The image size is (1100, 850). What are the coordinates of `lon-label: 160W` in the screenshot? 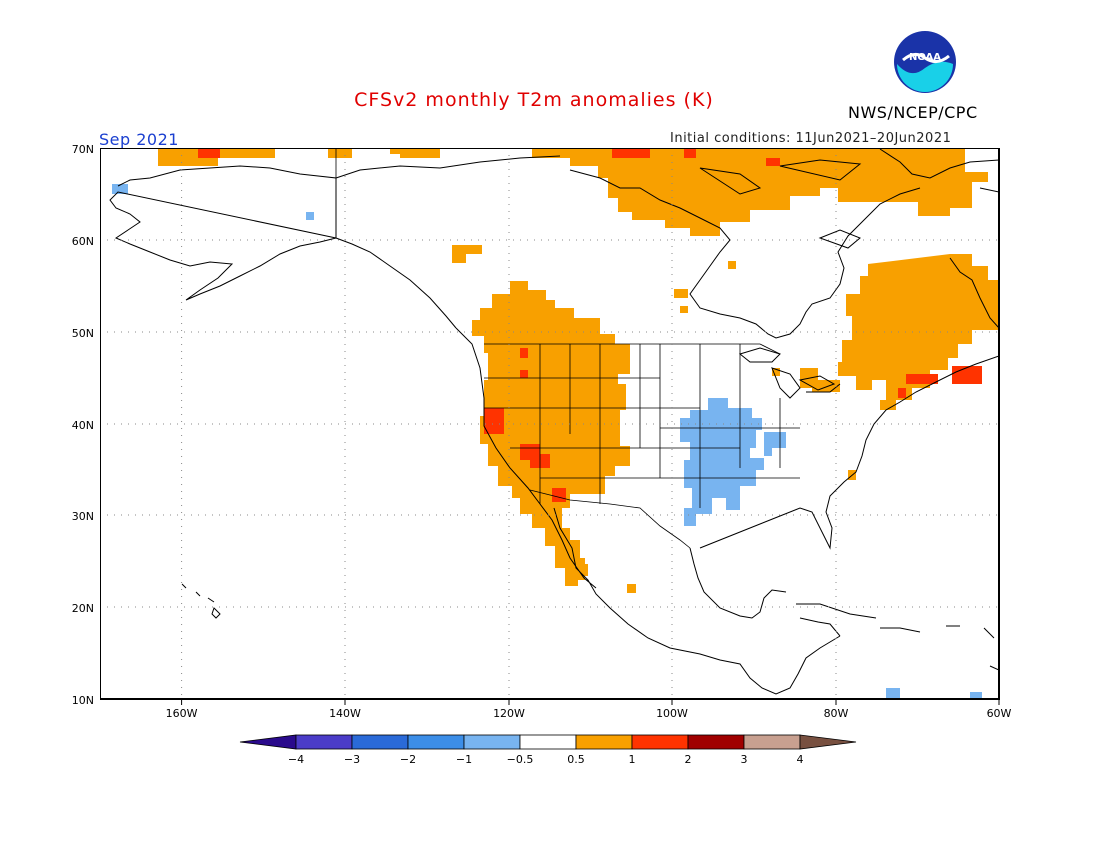 It's located at (182, 713).